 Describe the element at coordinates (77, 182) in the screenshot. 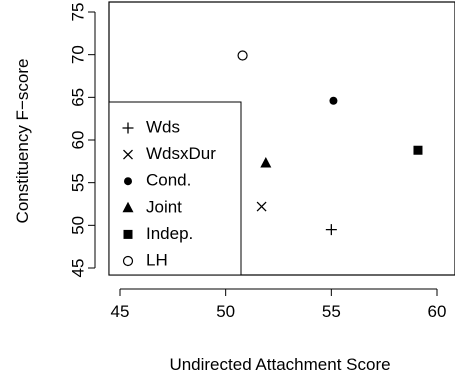

I see `y-tick-label: 55` at that location.